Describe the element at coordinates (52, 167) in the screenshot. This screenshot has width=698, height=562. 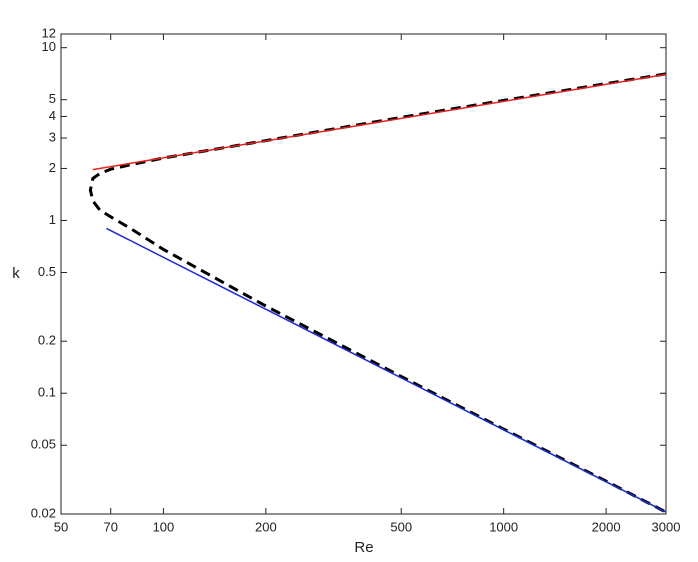
I see `y-tick-label: 2` at that location.